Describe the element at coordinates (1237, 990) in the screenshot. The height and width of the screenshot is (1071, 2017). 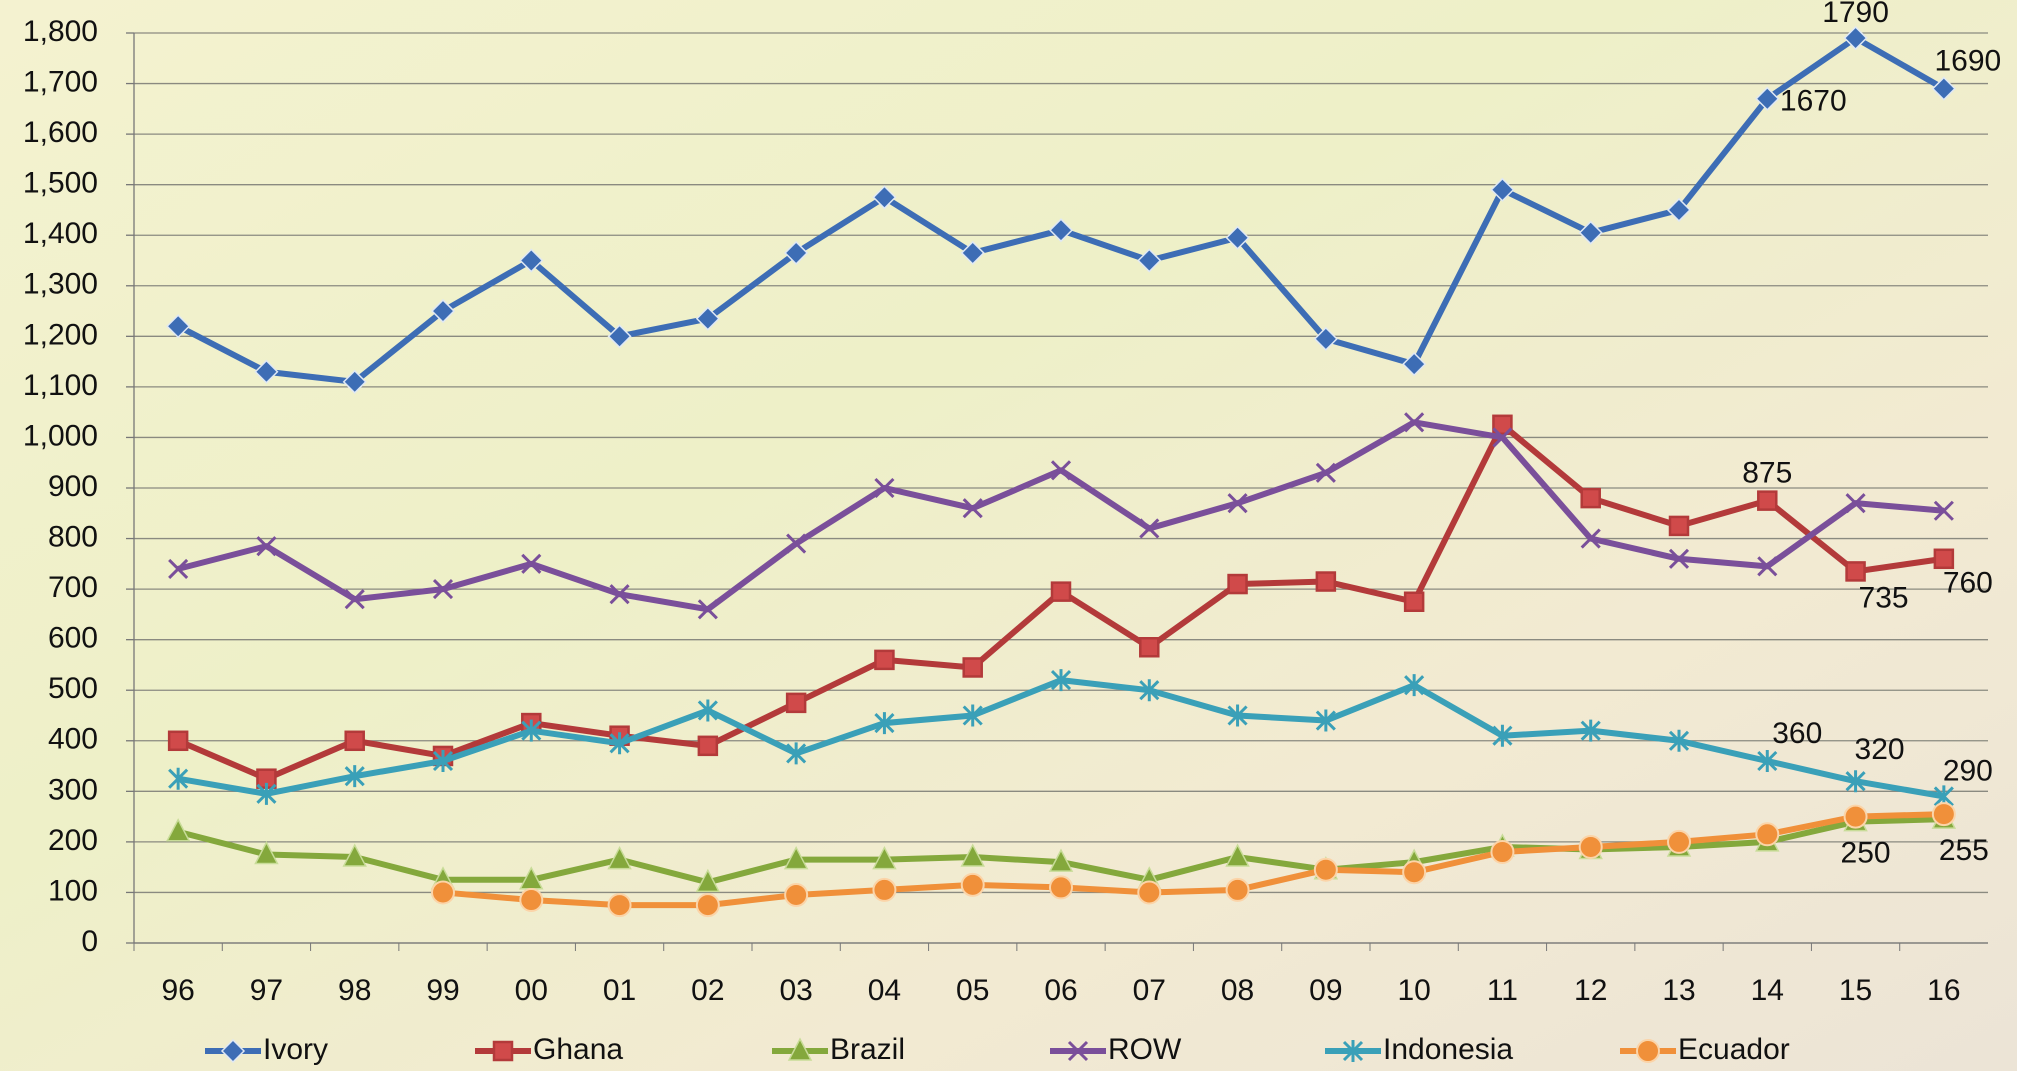
I see `x-tick-label: 08` at that location.